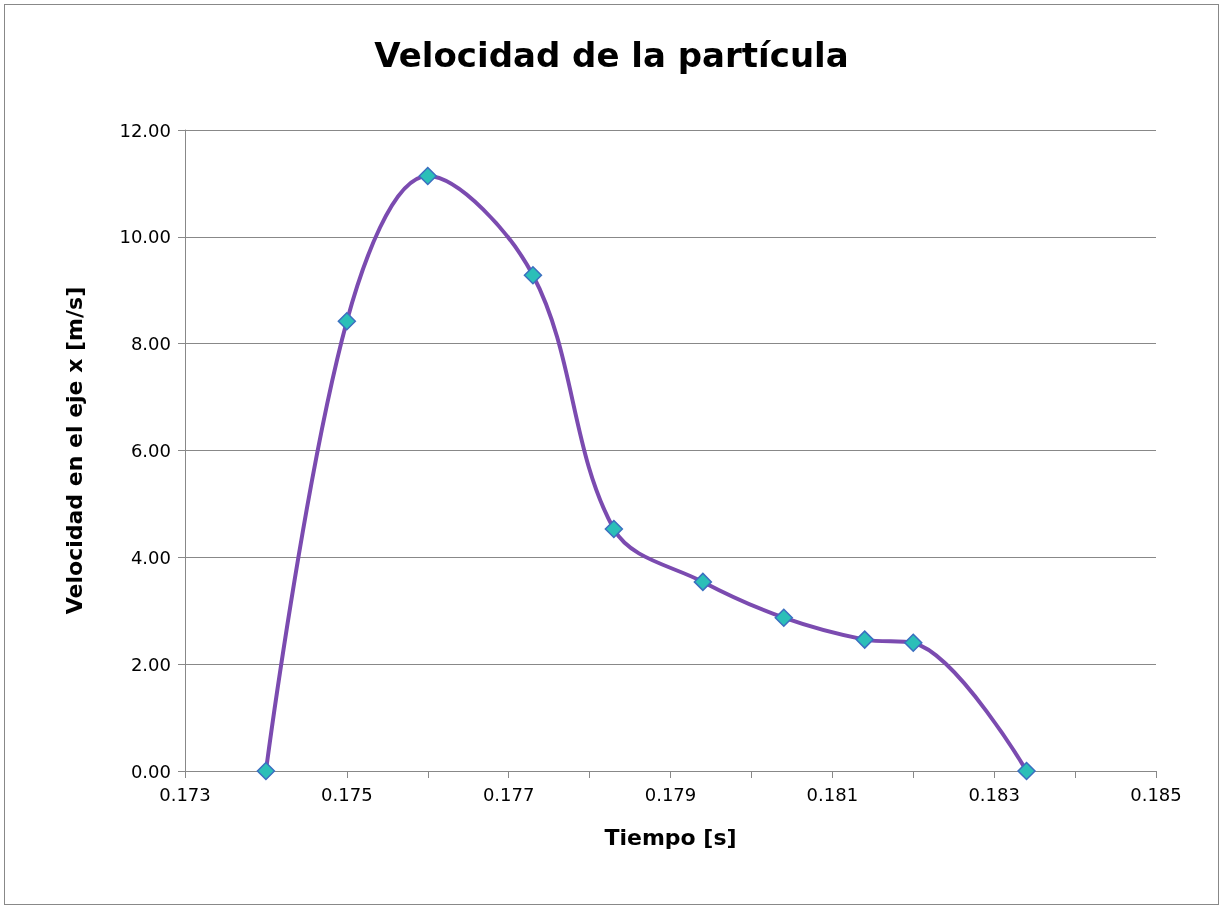 Image resolution: width=1225 pixels, height=911 pixels. Describe the element at coordinates (150, 664) in the screenshot. I see `y-tick-label: 2.00` at that location.